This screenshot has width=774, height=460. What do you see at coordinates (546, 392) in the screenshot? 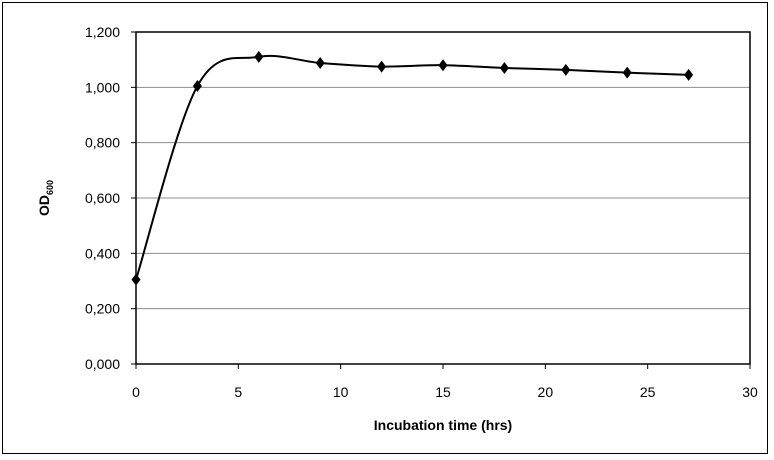
I see `x-tick-label: 20` at bounding box center [546, 392].